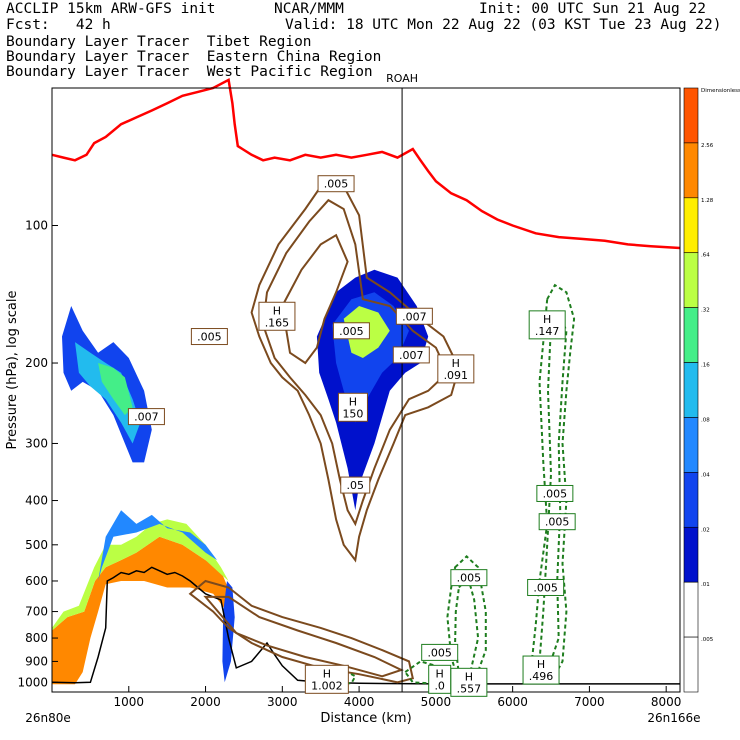  Describe the element at coordinates (666, 702) in the screenshot. I see `x-tick-label-7: 8000` at that location.